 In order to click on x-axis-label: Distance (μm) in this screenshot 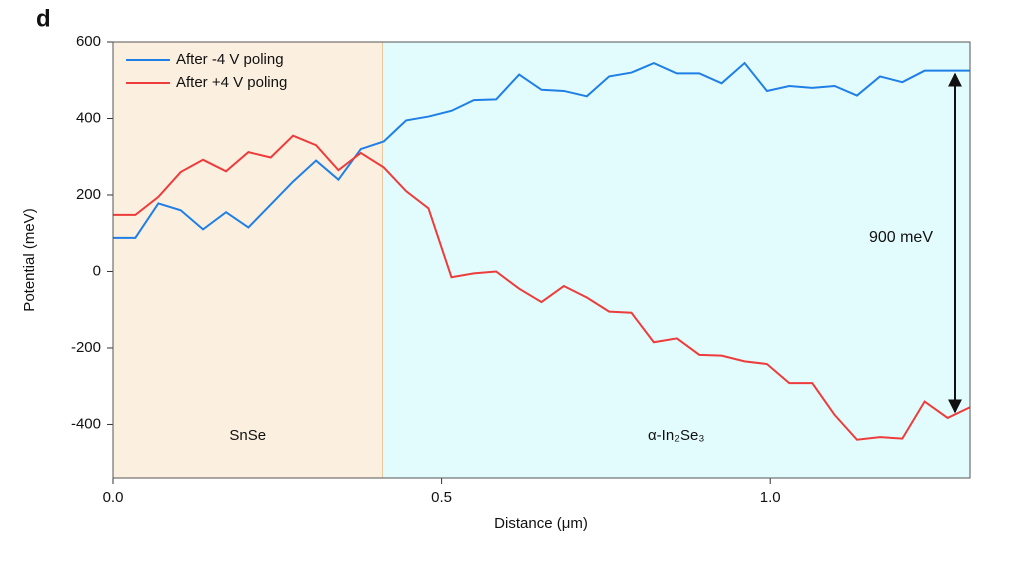, I will do `click(541, 523)`.